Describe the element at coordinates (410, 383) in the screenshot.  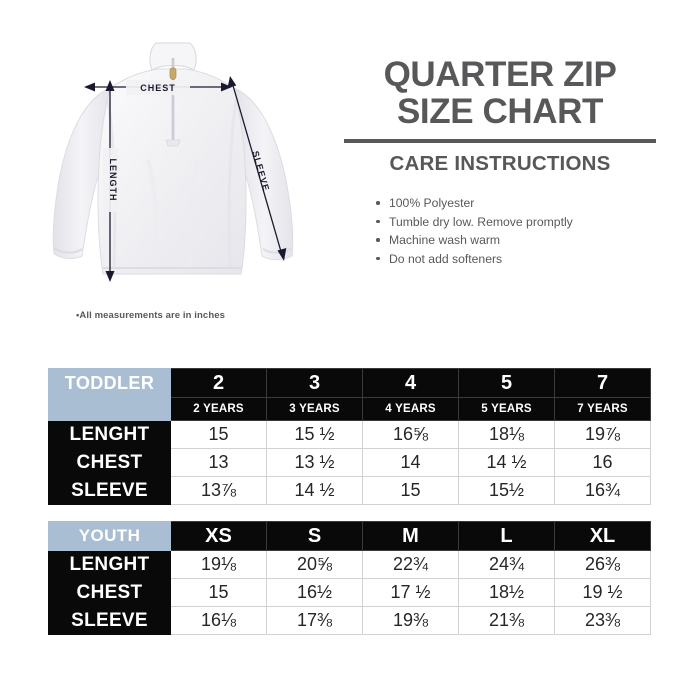
I see `toddler-size-header: 4` at that location.